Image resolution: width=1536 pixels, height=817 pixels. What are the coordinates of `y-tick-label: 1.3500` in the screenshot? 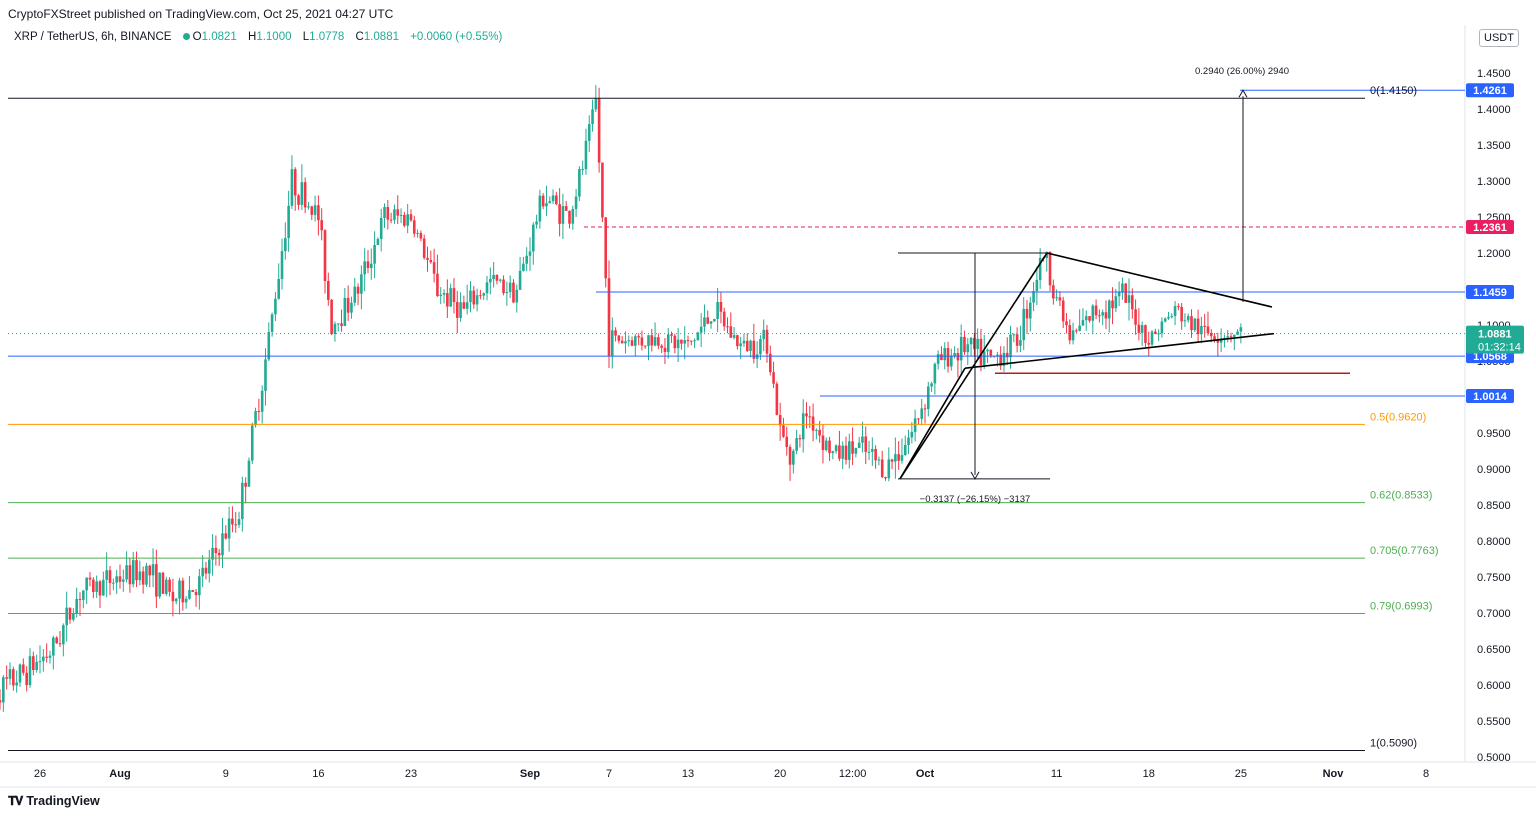 It's located at (1494, 146).